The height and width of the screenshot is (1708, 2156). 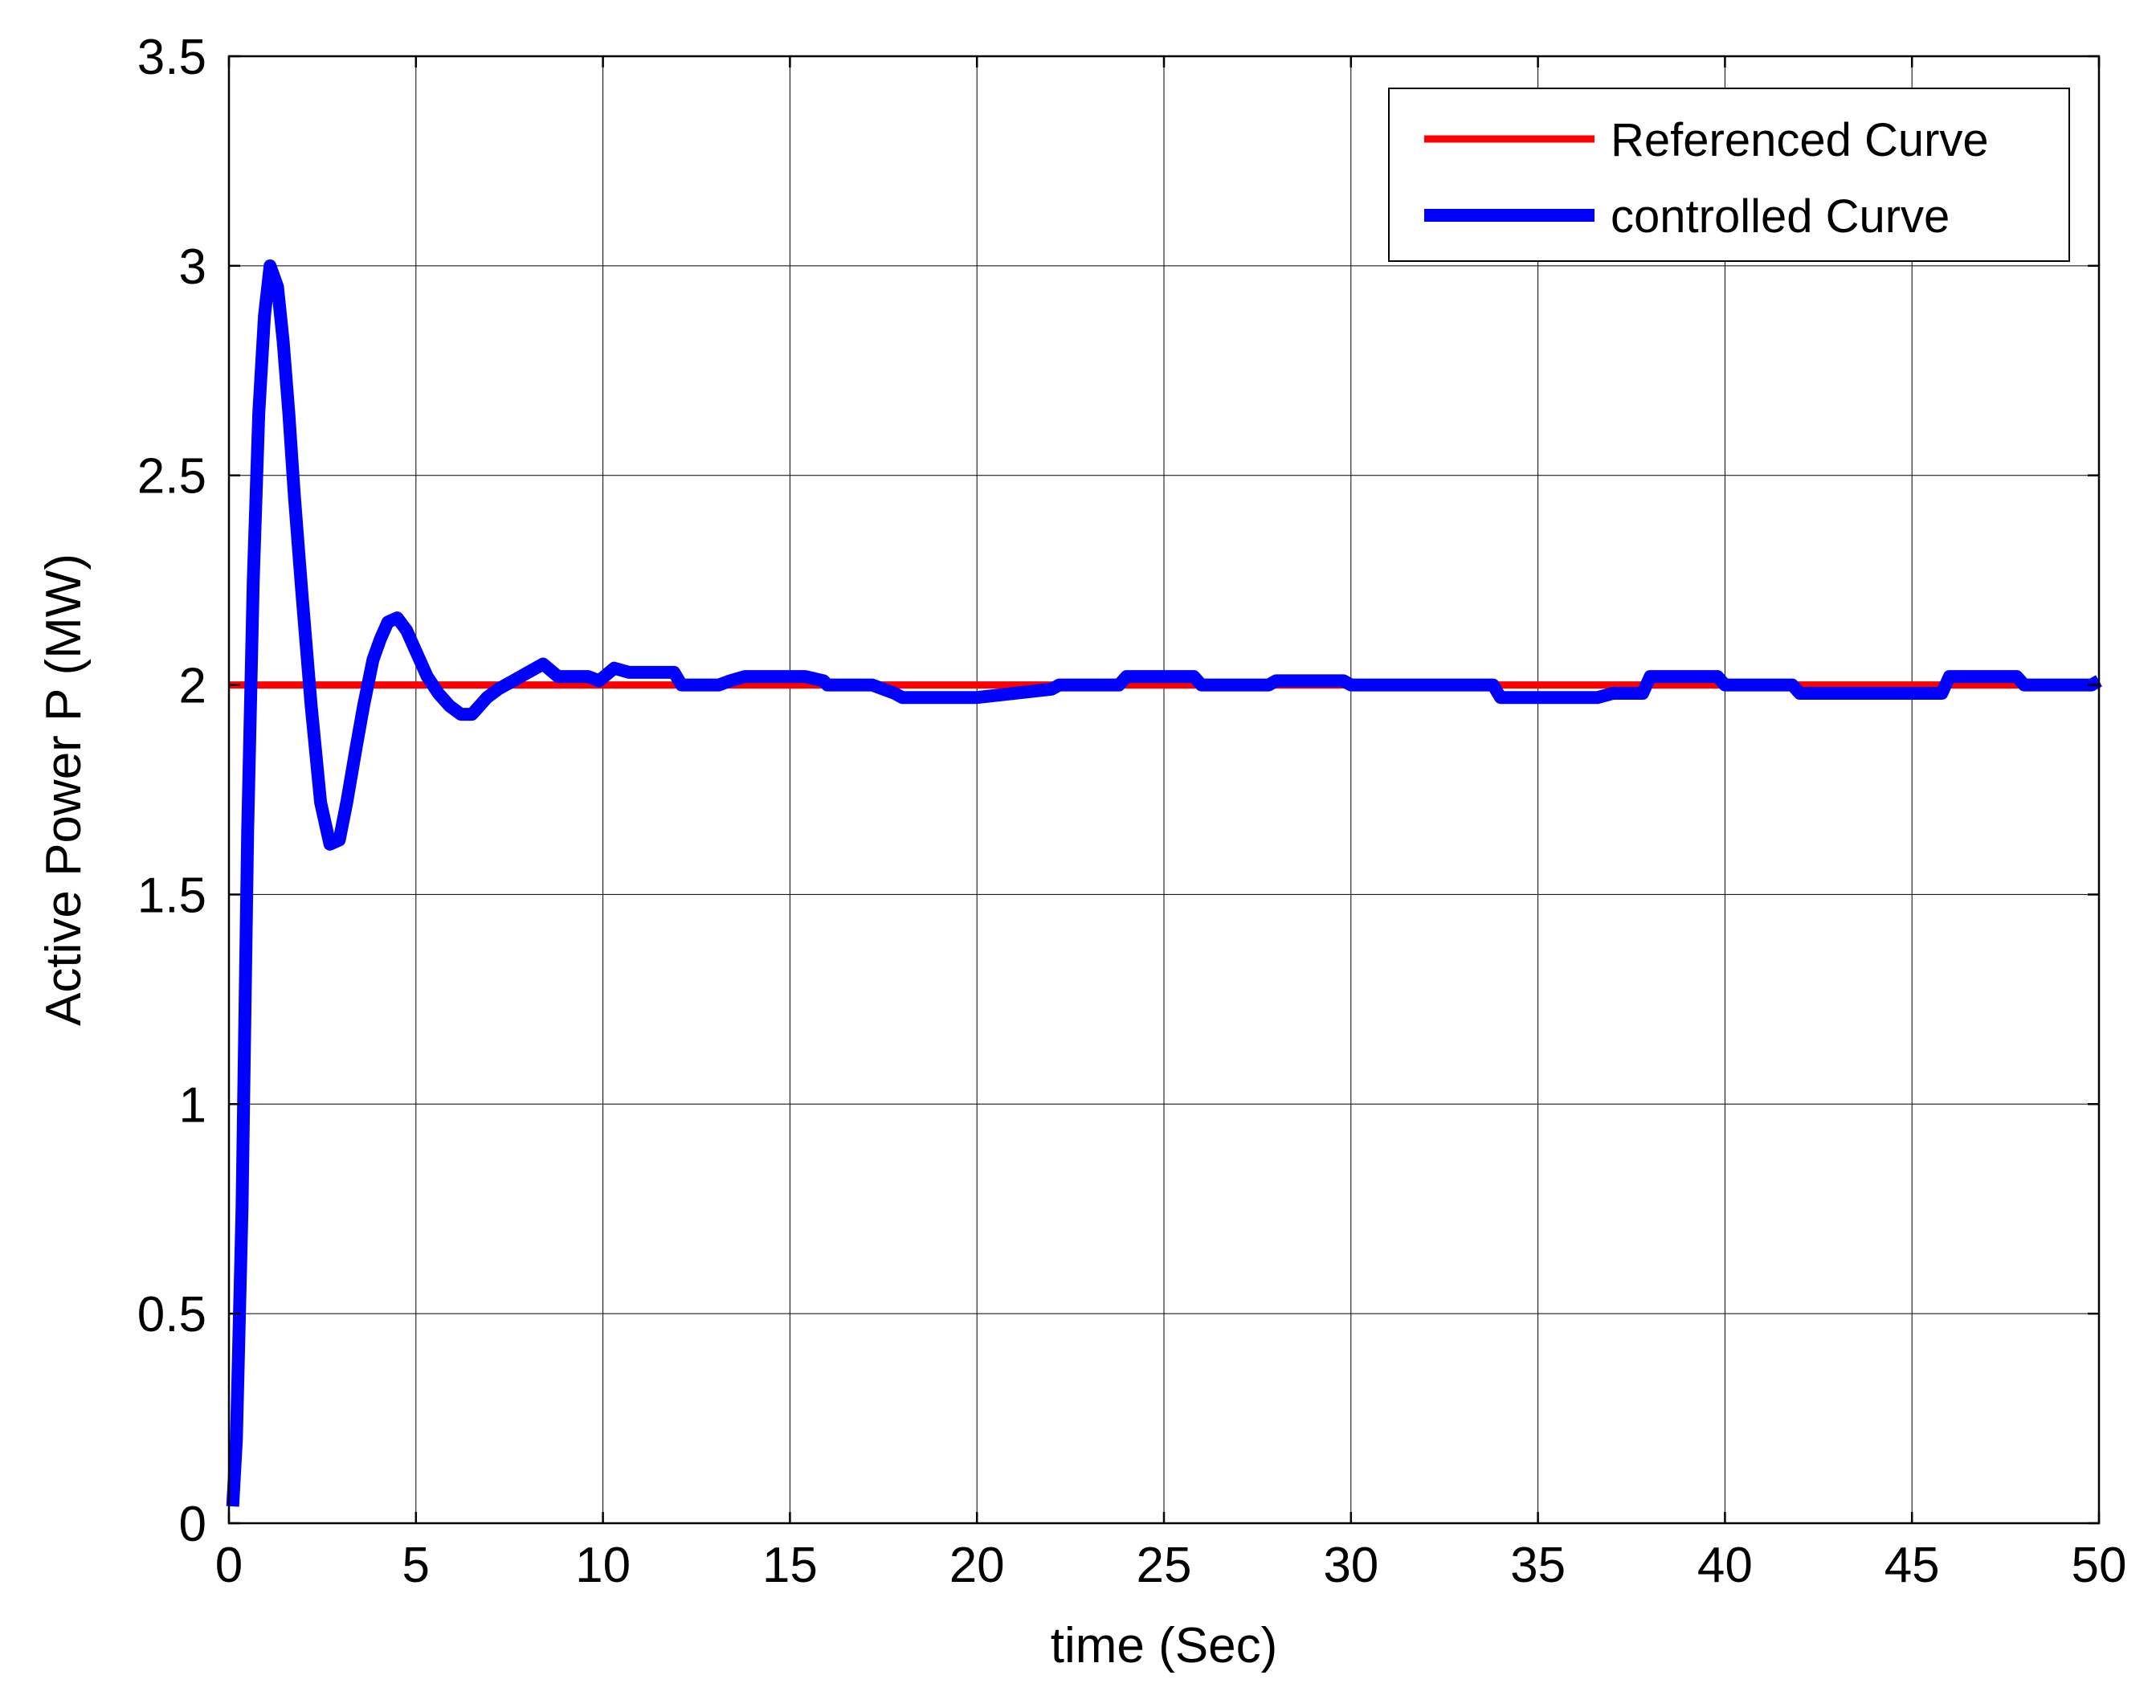 What do you see at coordinates (192, 1524) in the screenshot?
I see `y-tick-label: 0` at bounding box center [192, 1524].